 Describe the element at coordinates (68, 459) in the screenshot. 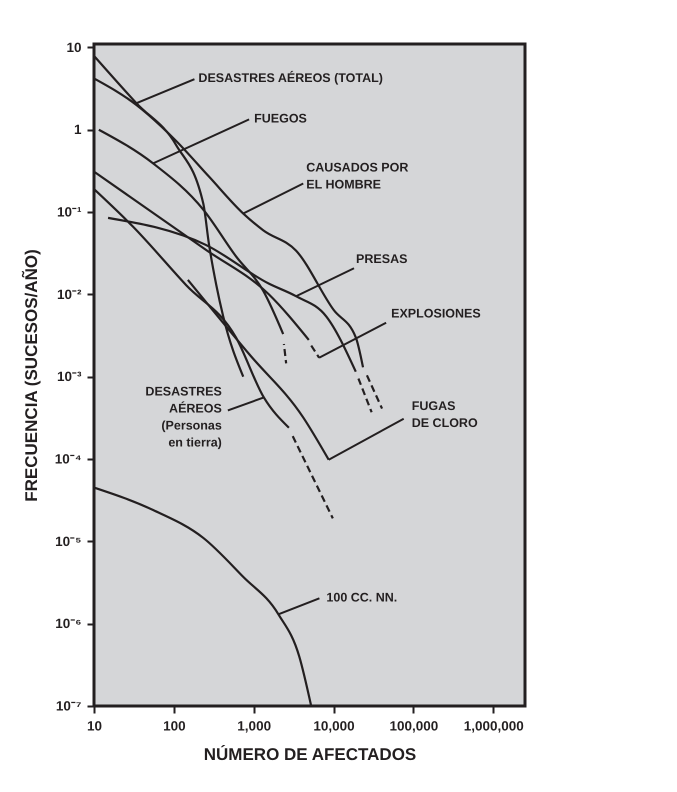

I see `y-tick-label: 10⁻⁴` at that location.